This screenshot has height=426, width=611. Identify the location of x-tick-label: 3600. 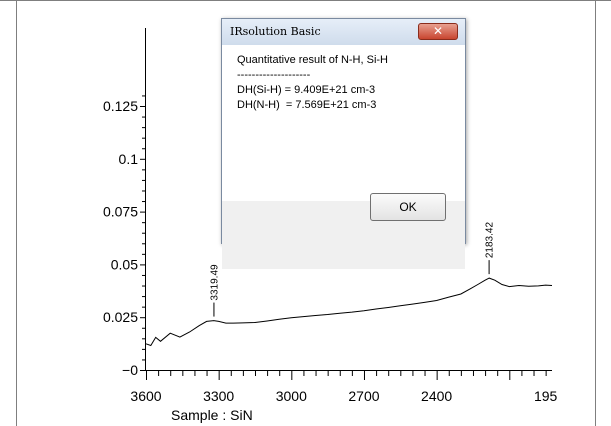
(145, 396).